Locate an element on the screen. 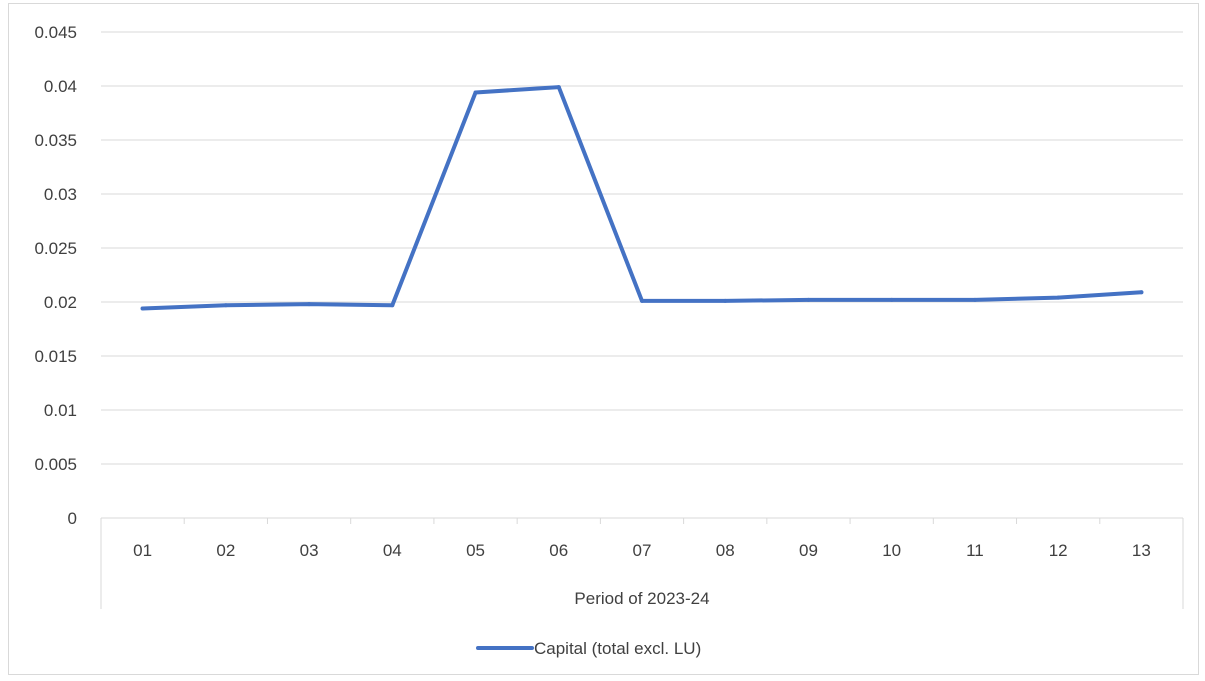 The width and height of the screenshot is (1205, 681). x-tick-label: 06 is located at coordinates (558, 550).